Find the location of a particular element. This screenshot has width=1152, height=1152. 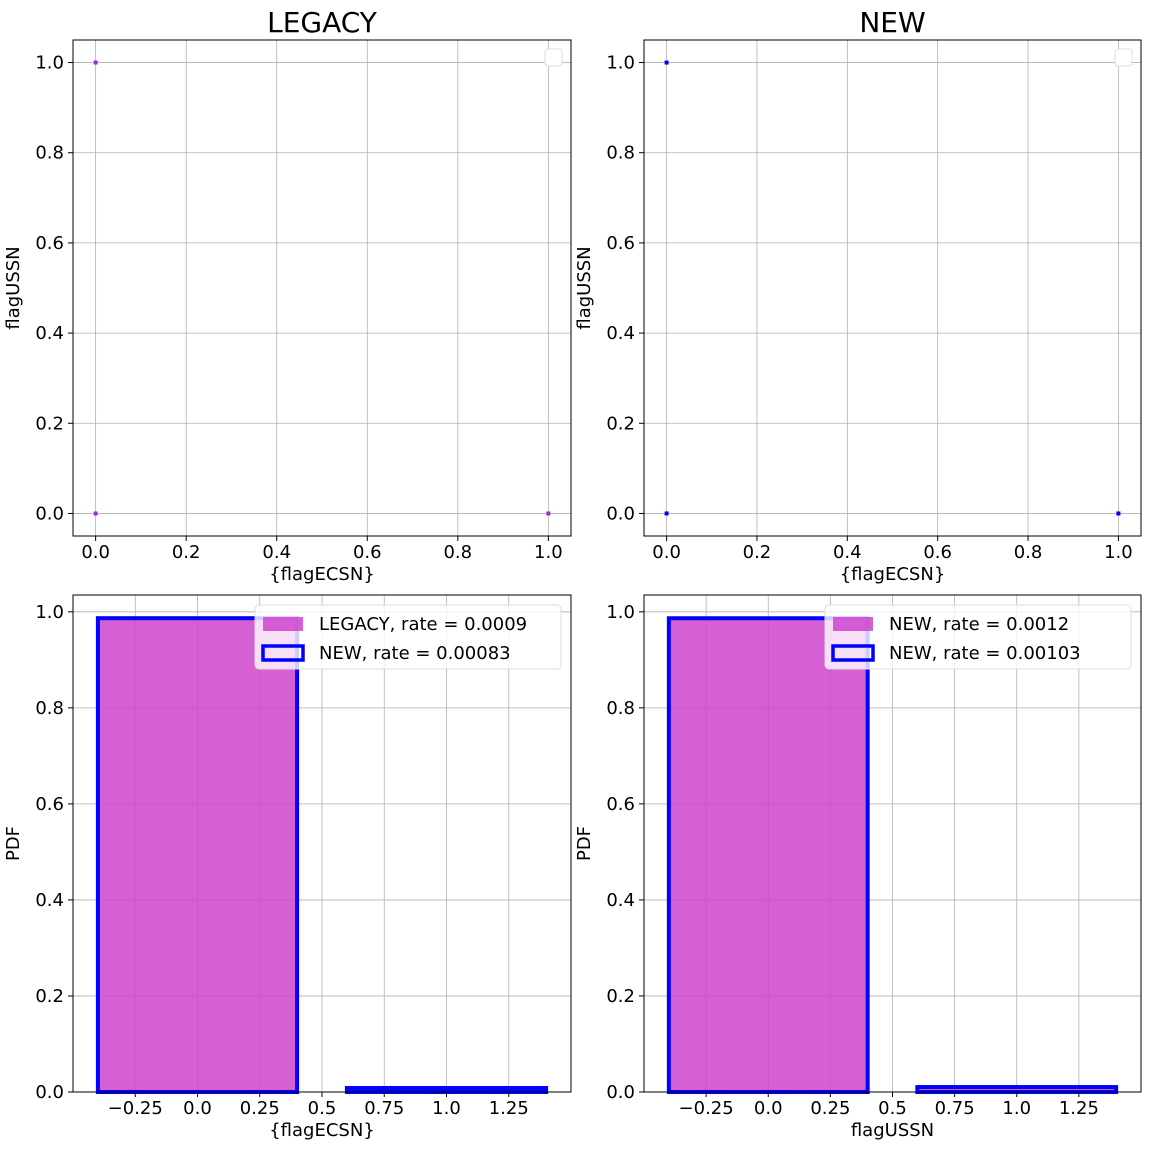

legend-entry-label: NEW, rate = 0.0012 is located at coordinates (979, 624).